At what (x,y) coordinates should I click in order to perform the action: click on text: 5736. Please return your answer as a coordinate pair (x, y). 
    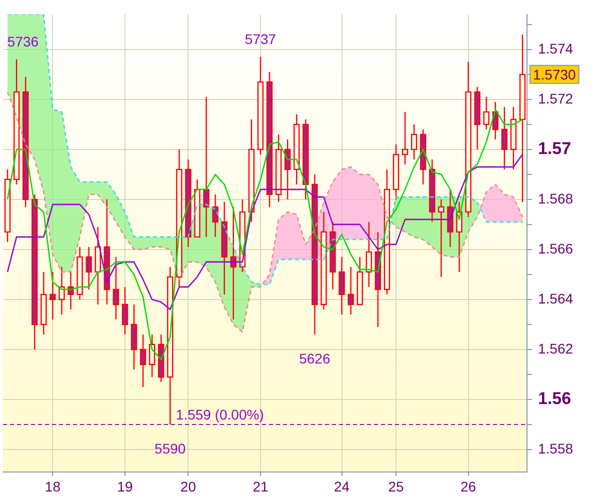
    Looking at the image, I should click on (23, 41).